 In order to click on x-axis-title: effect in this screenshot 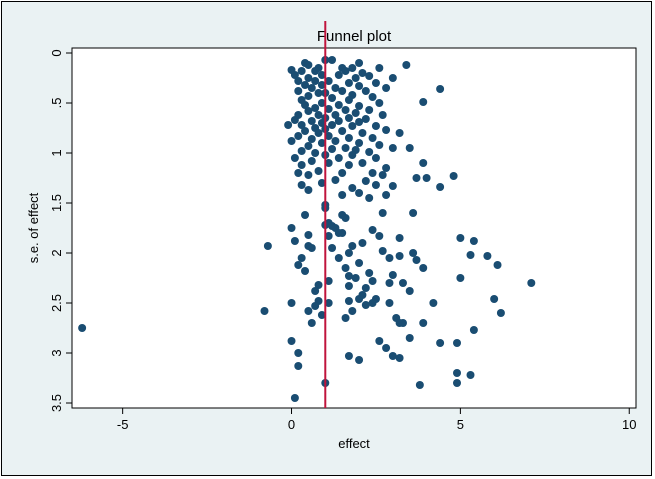, I will do `click(354, 443)`.